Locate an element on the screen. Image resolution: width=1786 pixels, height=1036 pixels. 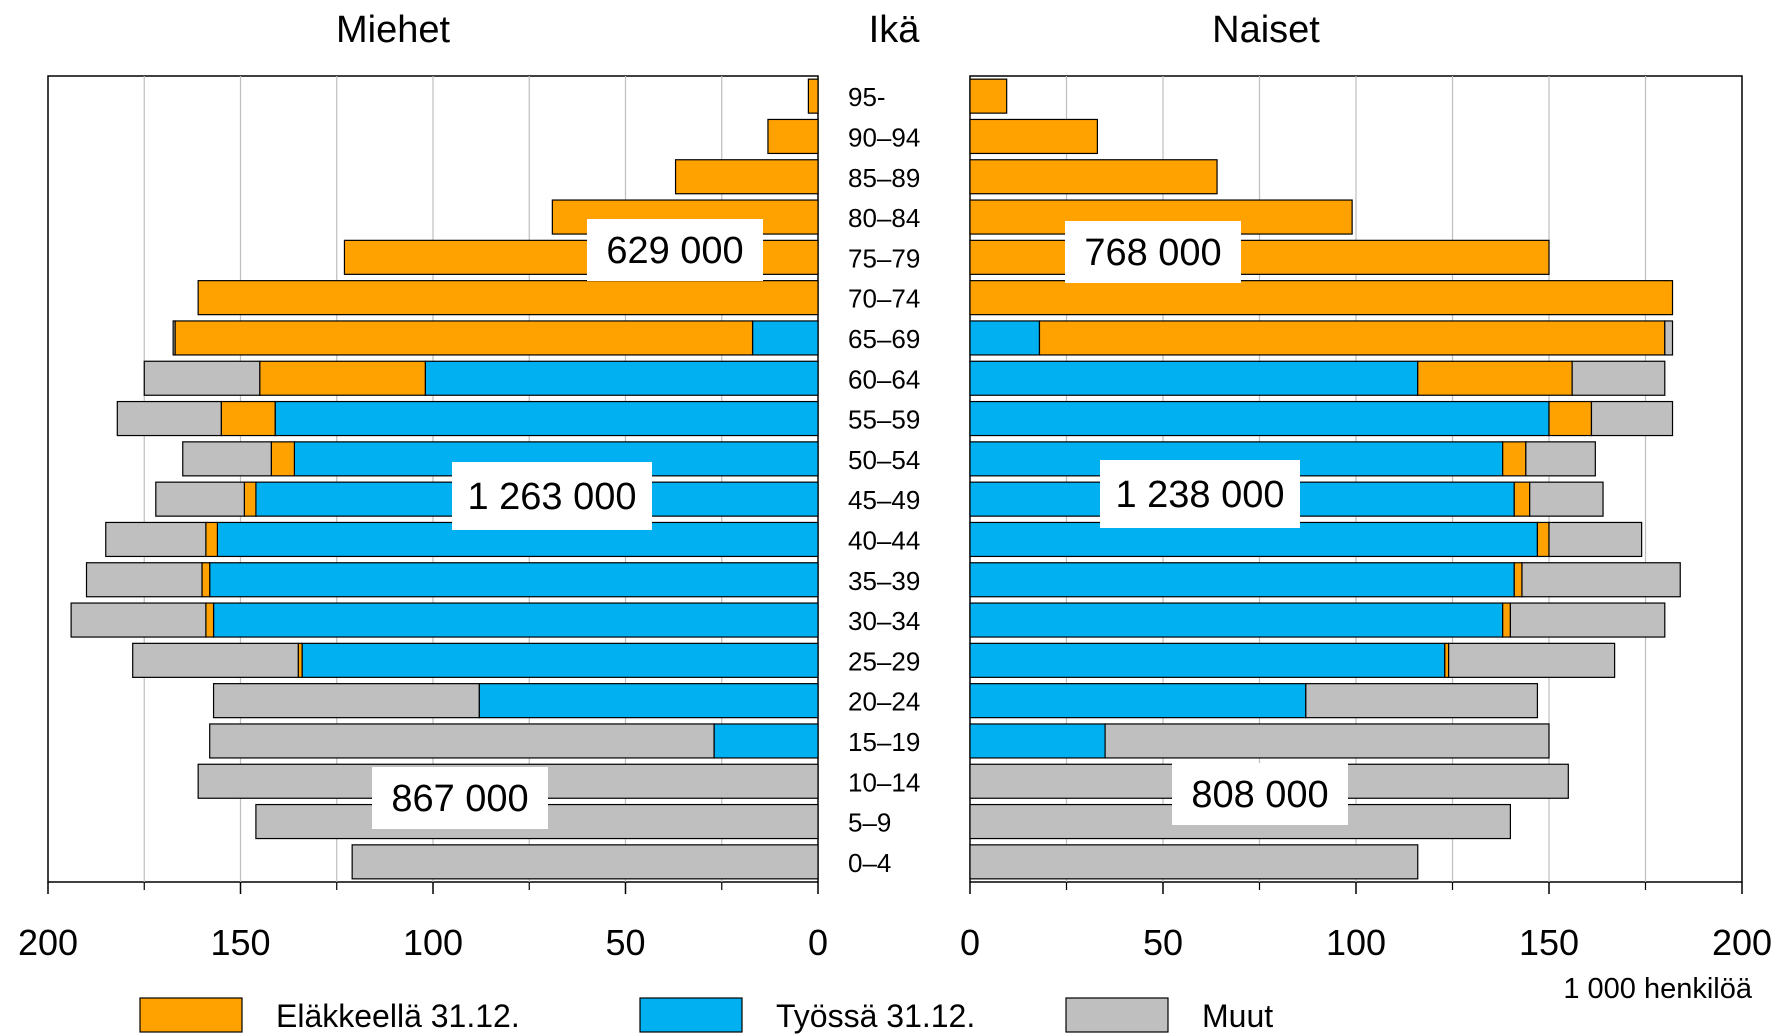
annotation-miehet-1-text: 629 000 is located at coordinates (674, 251).